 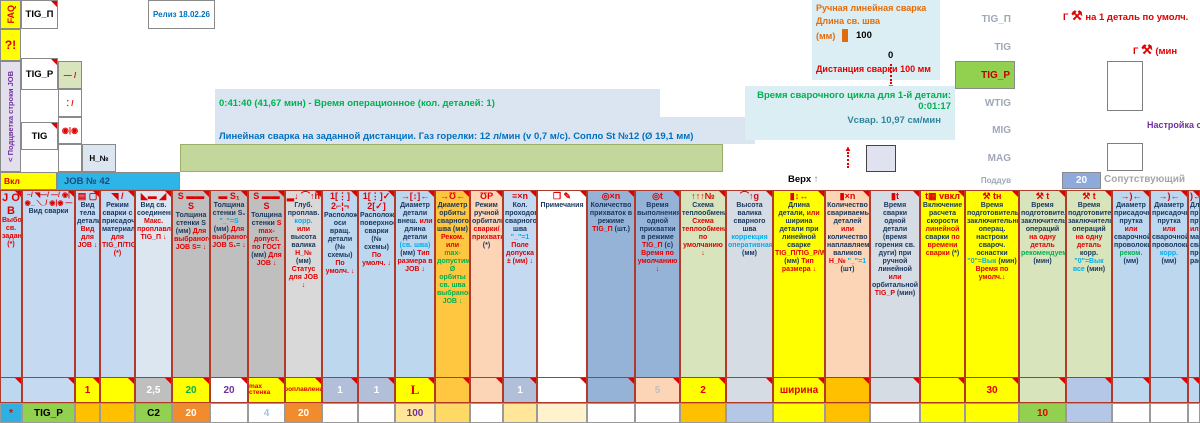 I want to click on default-cell-parts-count, so click(x=847, y=390).